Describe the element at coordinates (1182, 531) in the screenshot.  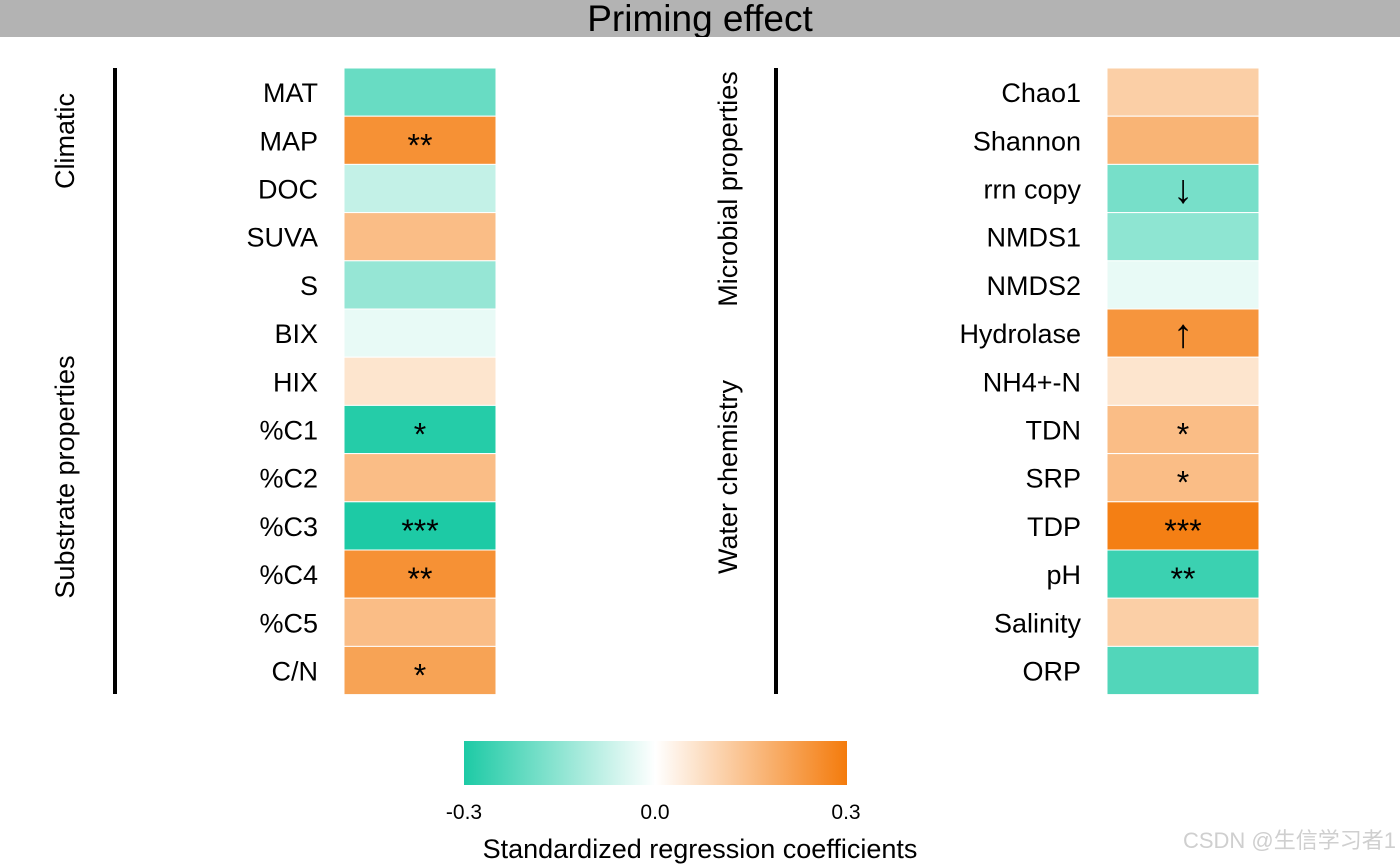
I see `right-significance-mark-9: ***` at that location.